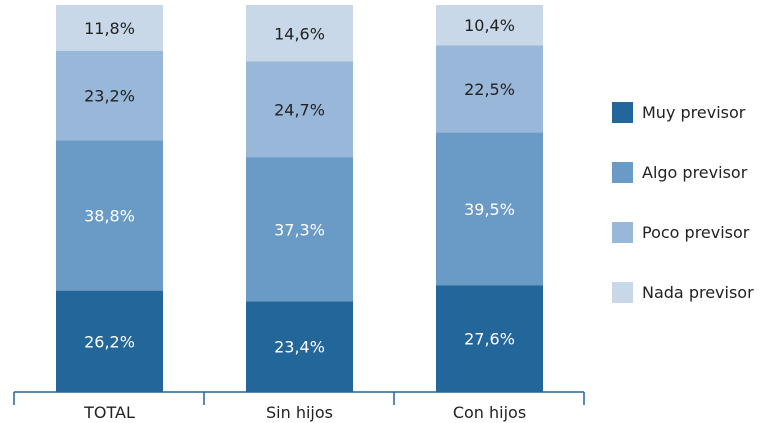  Describe the element at coordinates (622, 232) in the screenshot. I see `legend-swatch-poco-previsor` at that location.